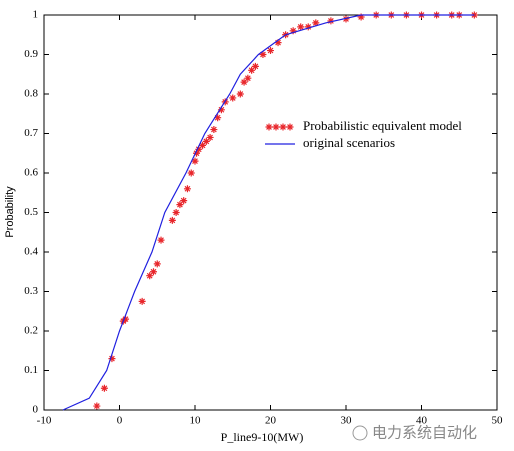 This screenshot has width=514, height=451. I want to click on y-tick-label: 0.1, so click(31, 370).